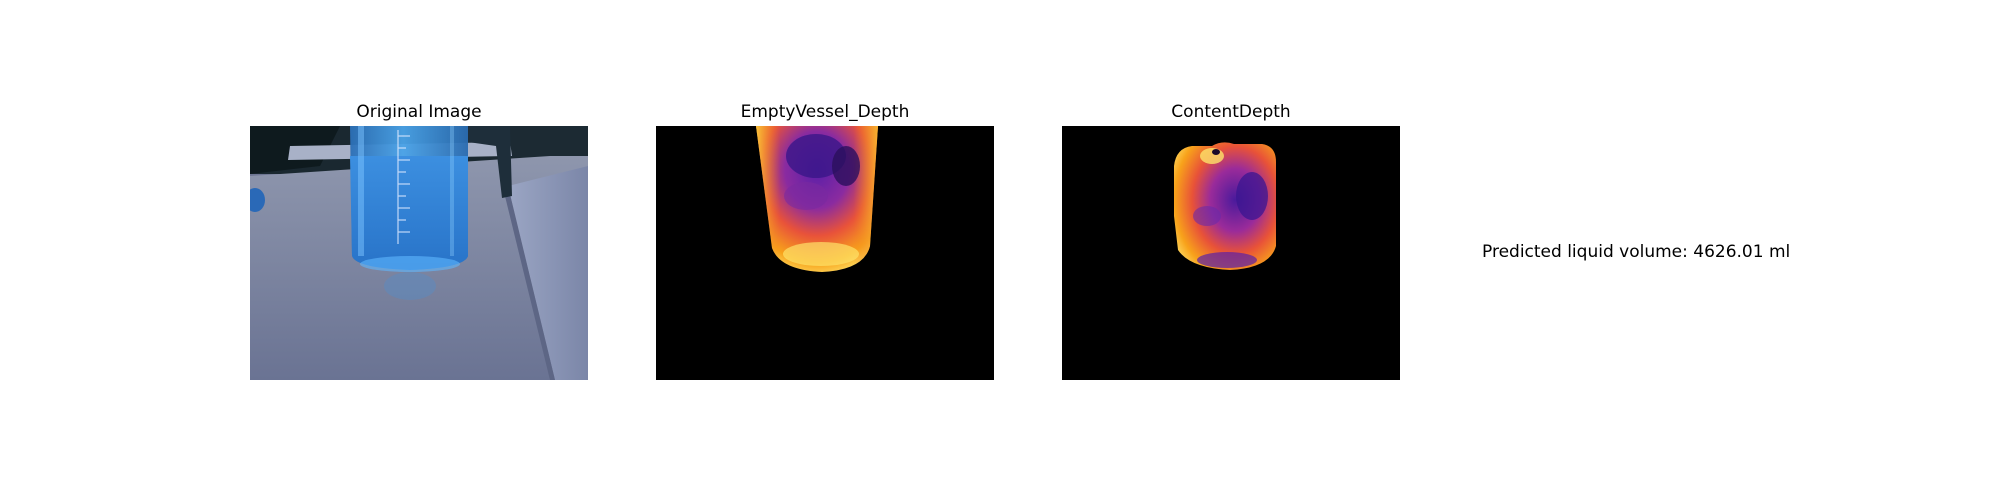  Describe the element at coordinates (419, 112) in the screenshot. I see `original-image-title: Original Image` at that location.